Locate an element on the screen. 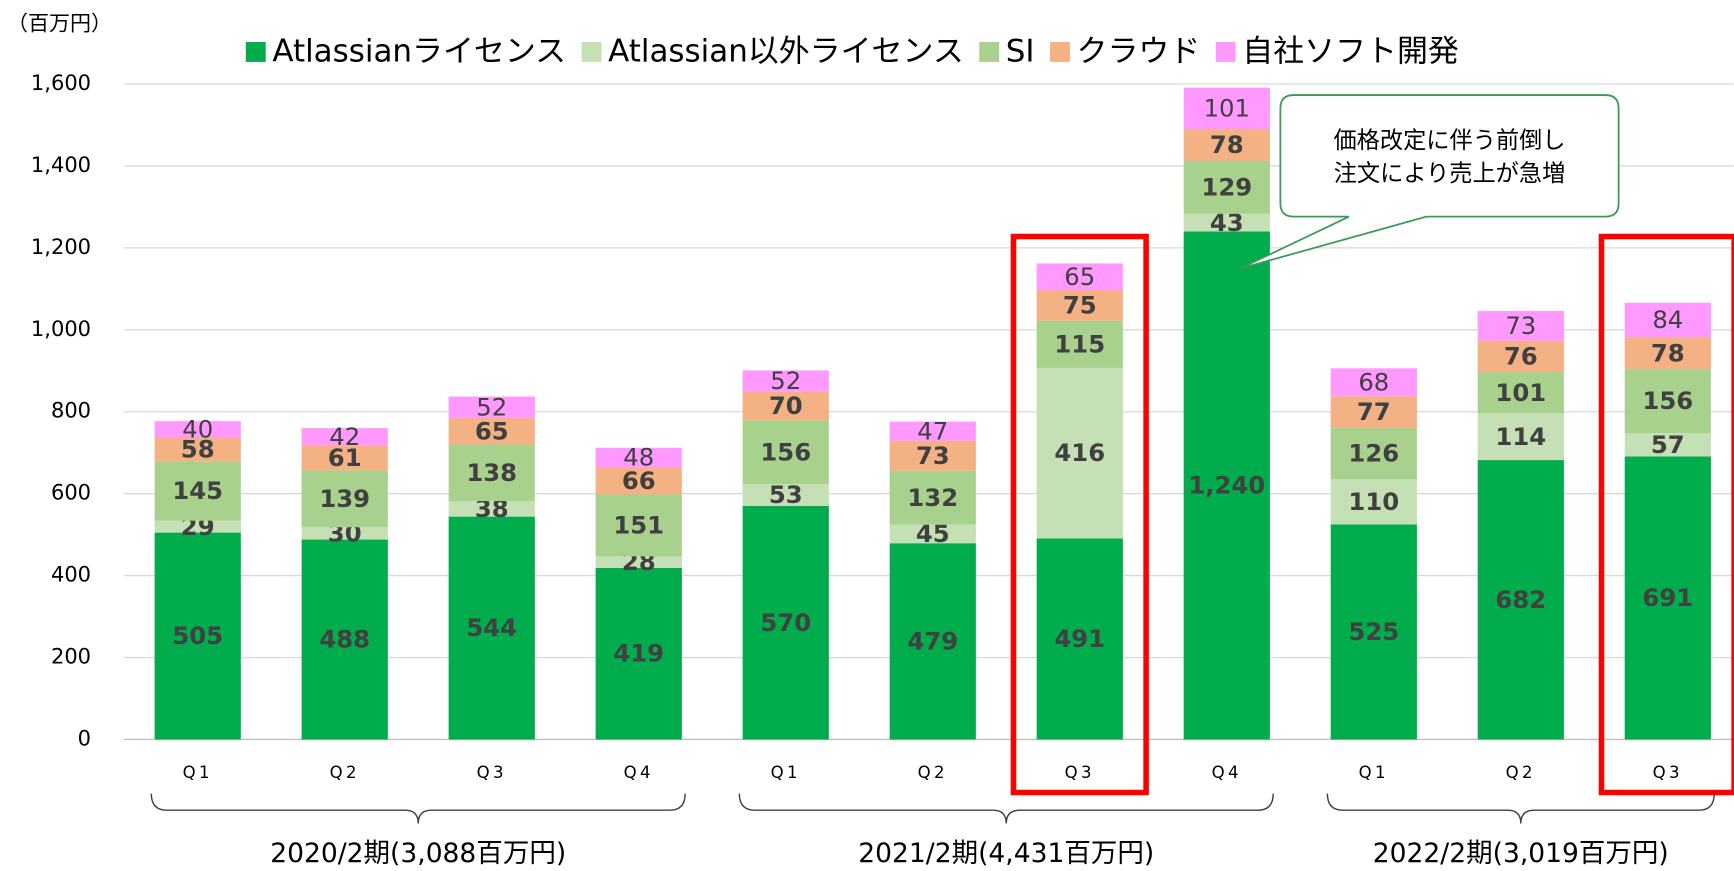 The image size is (1734, 871). data-label: 126 is located at coordinates (1373, 453).